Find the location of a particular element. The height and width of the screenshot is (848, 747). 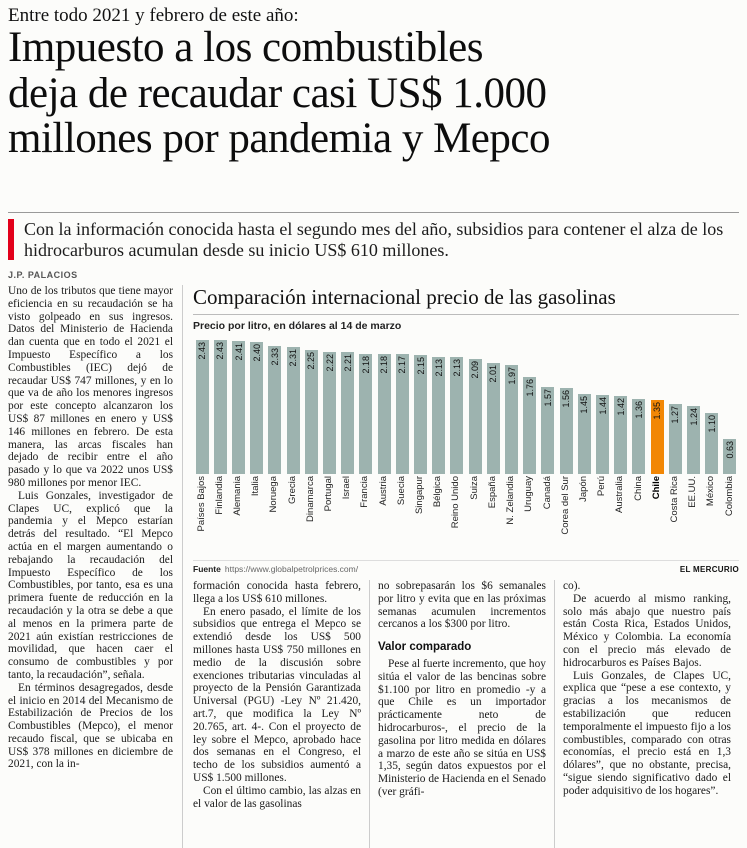

bar-value: 1.27 is located at coordinates (675, 415).